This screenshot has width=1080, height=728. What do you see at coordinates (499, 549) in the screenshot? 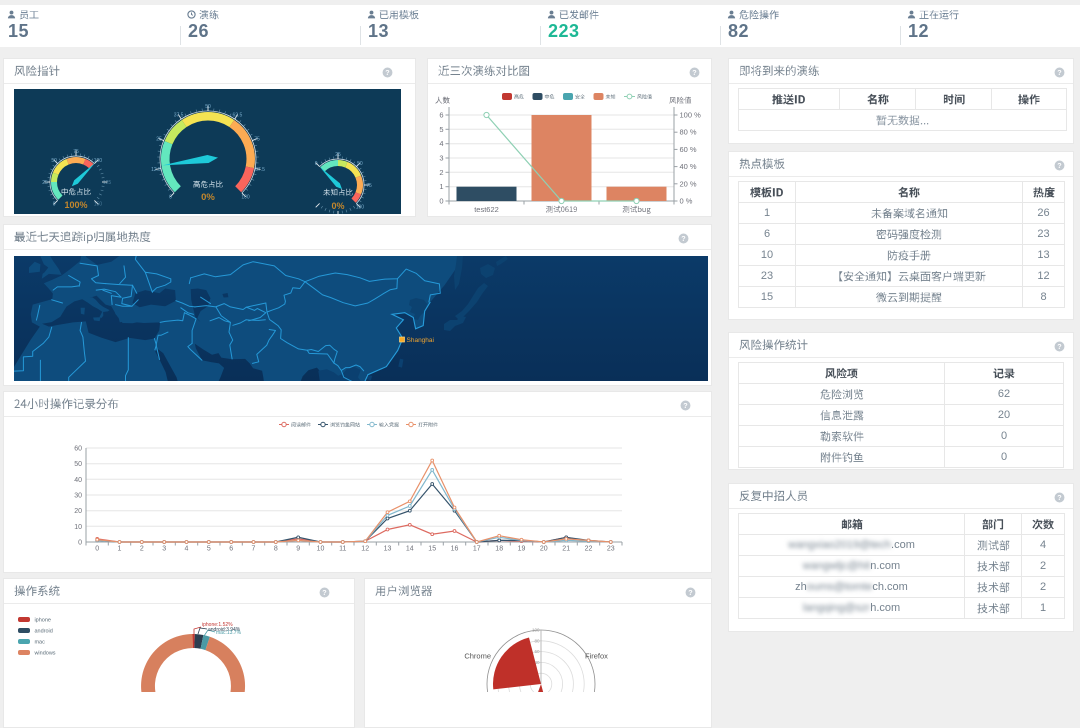
I see `svg-text: 18` at bounding box center [499, 549].